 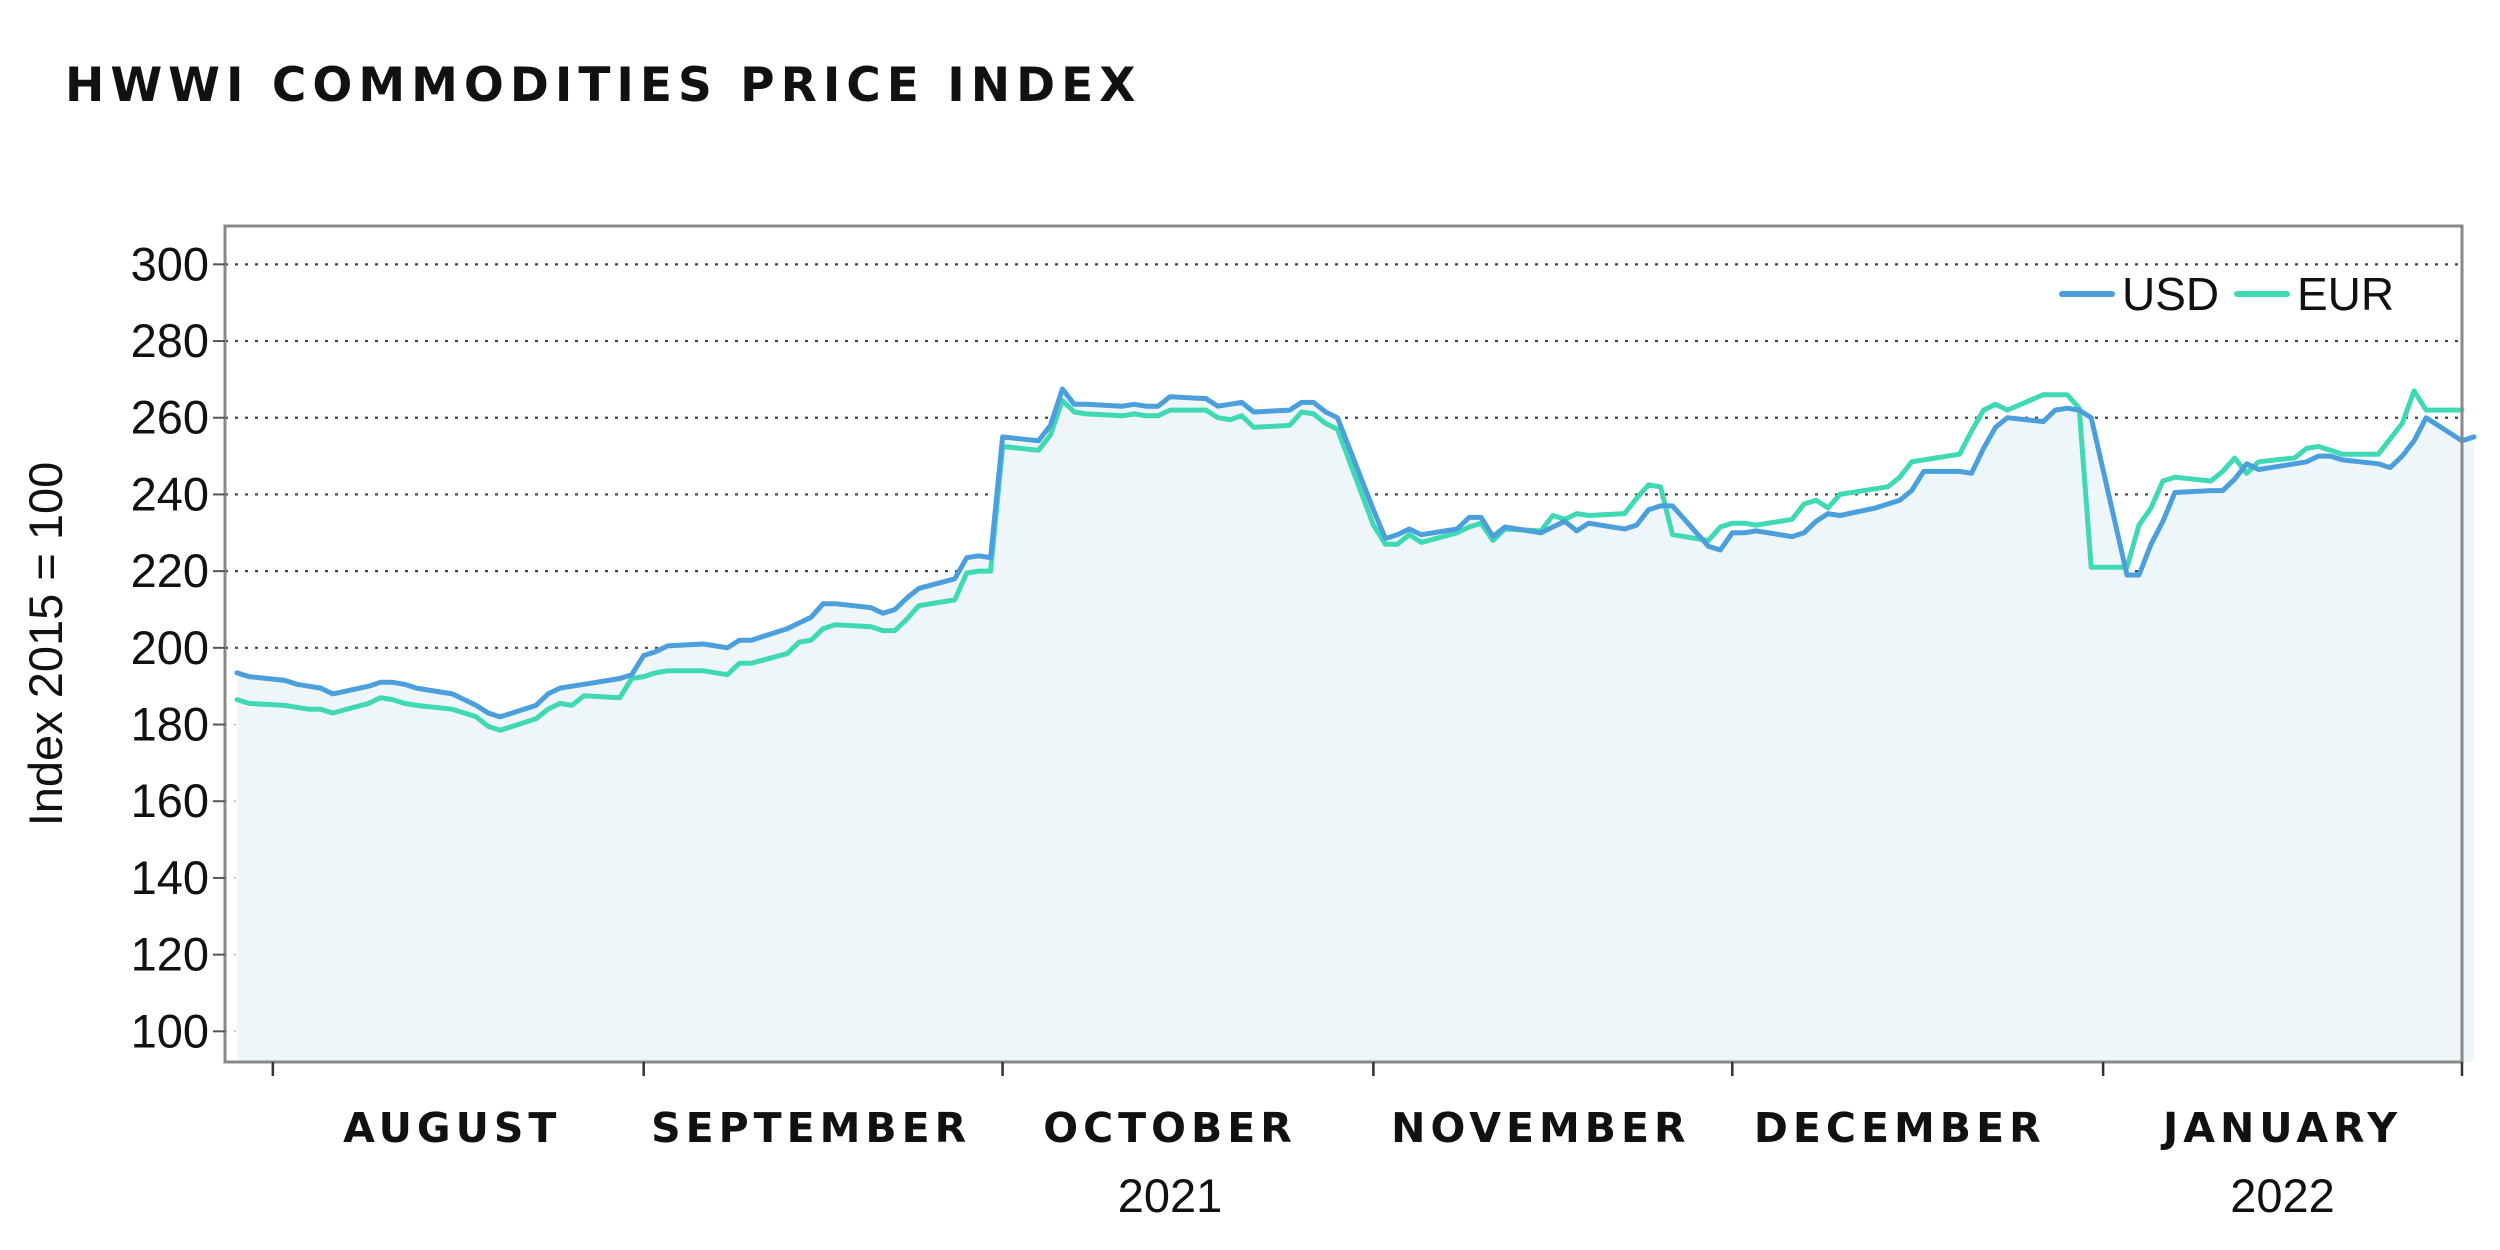 What do you see at coordinates (2226, 294) in the screenshot?
I see `legend: USD EUR` at bounding box center [2226, 294].